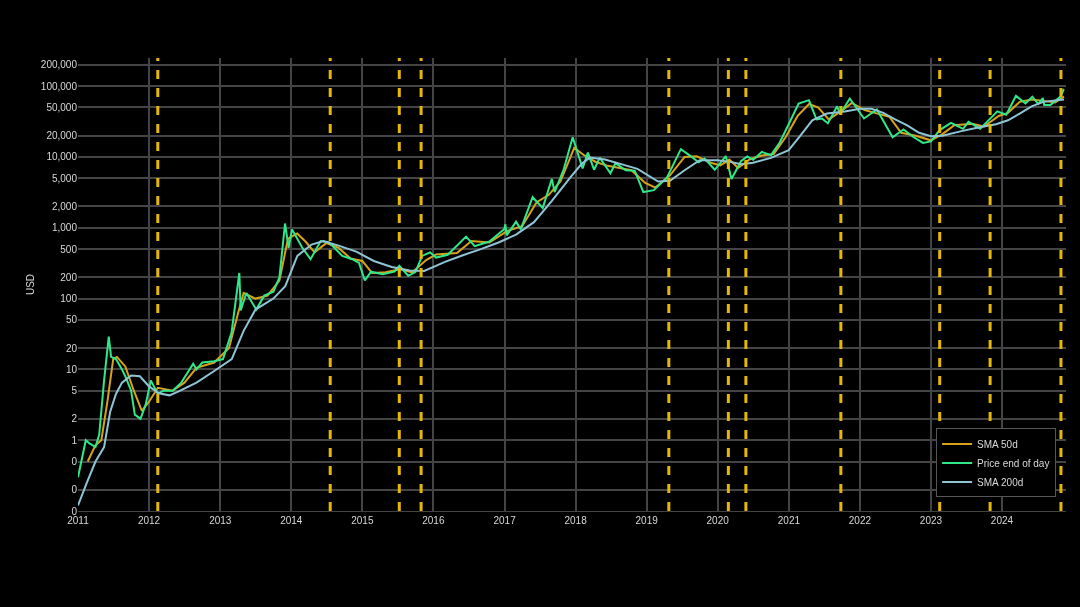 Image resolution: width=1080 pixels, height=607 pixels. Describe the element at coordinates (62, 107) in the screenshot. I see `y-tick-label: 50,000` at that location.